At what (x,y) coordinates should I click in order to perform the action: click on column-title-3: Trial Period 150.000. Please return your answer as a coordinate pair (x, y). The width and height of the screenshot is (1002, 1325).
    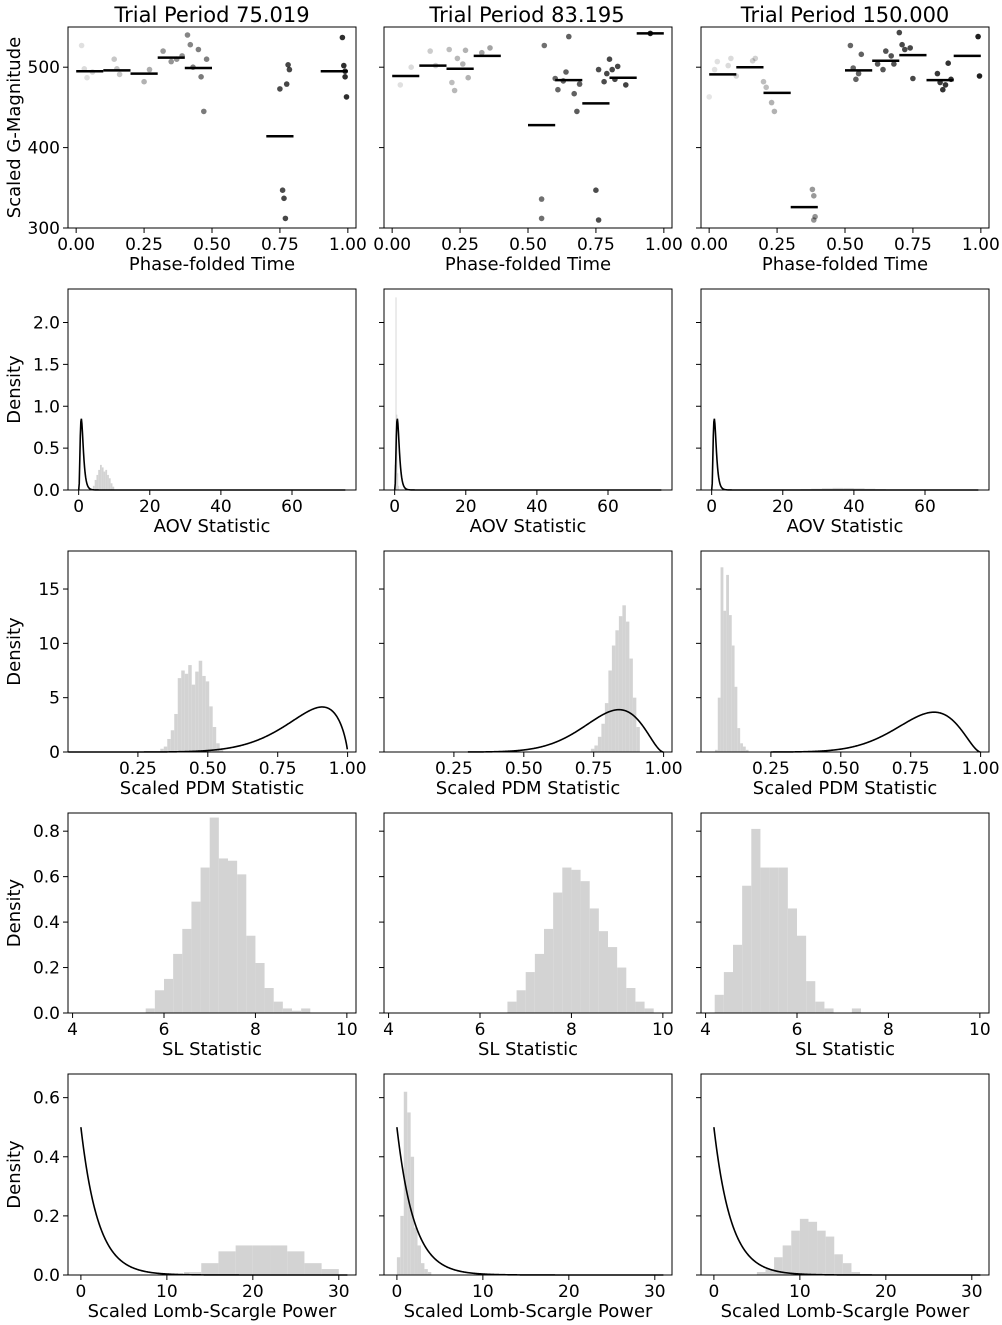
    Looking at the image, I should click on (845, 15).